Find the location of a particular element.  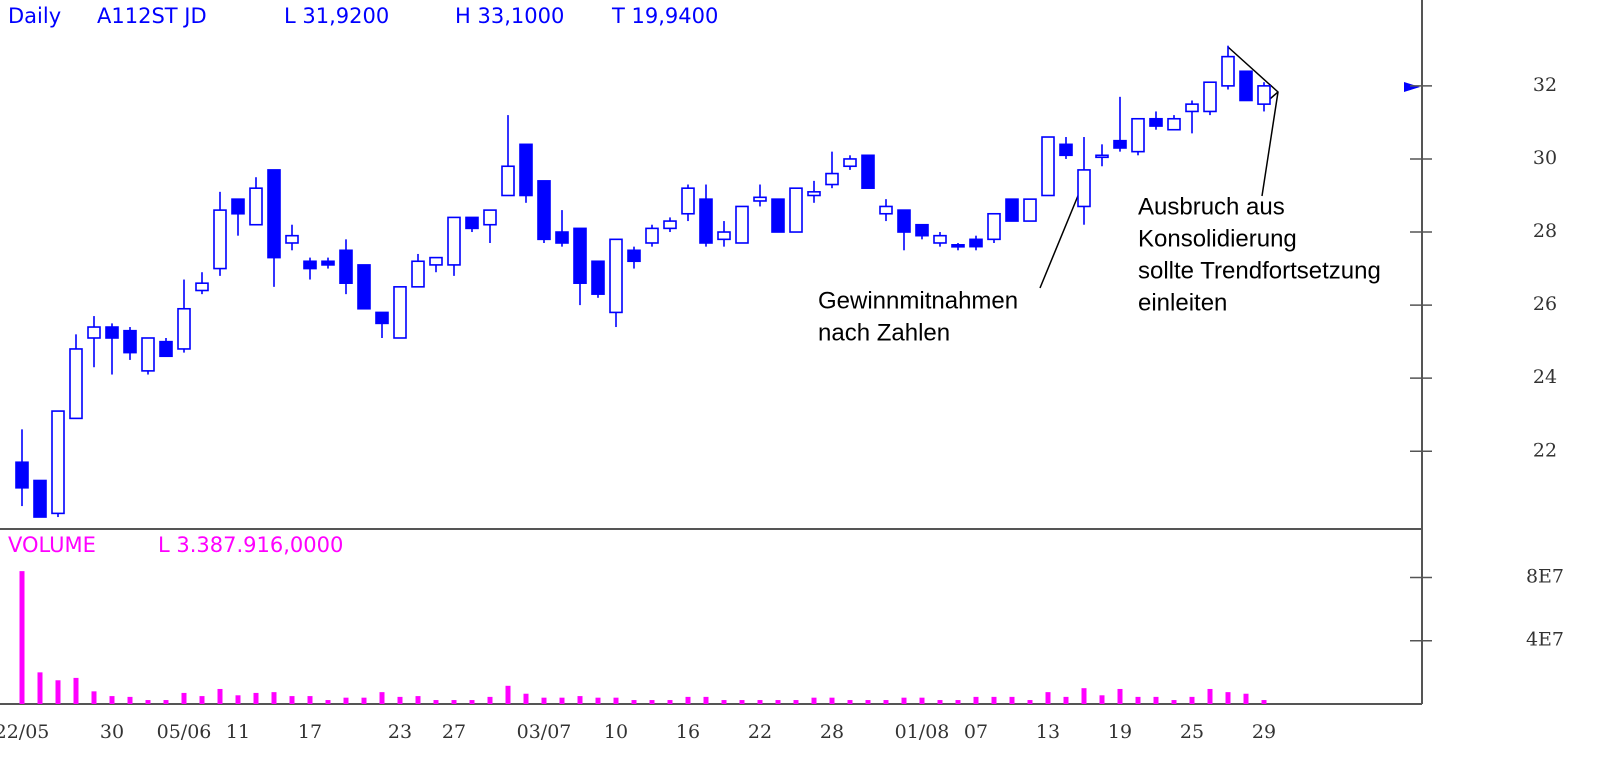

annotation: Gewinnmitnahmen is located at coordinates (918, 300).